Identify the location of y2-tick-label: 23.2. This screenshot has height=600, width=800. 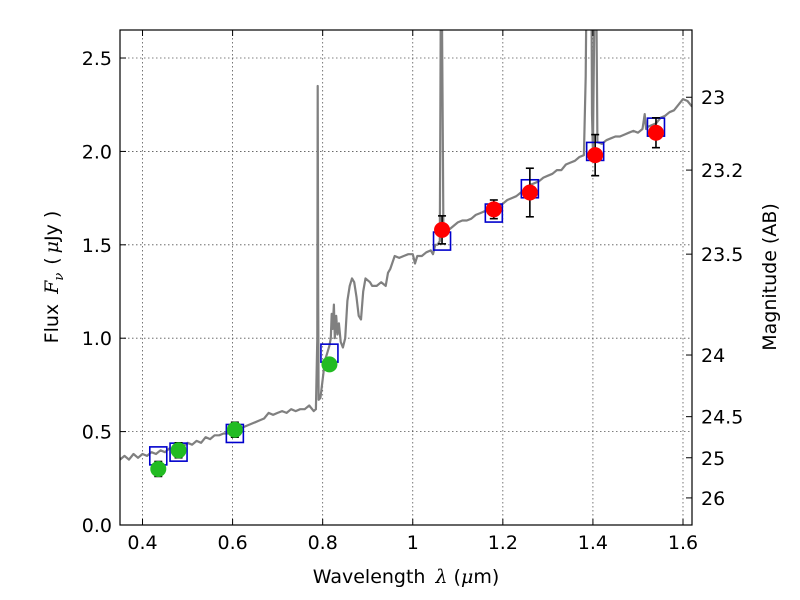
(722, 171).